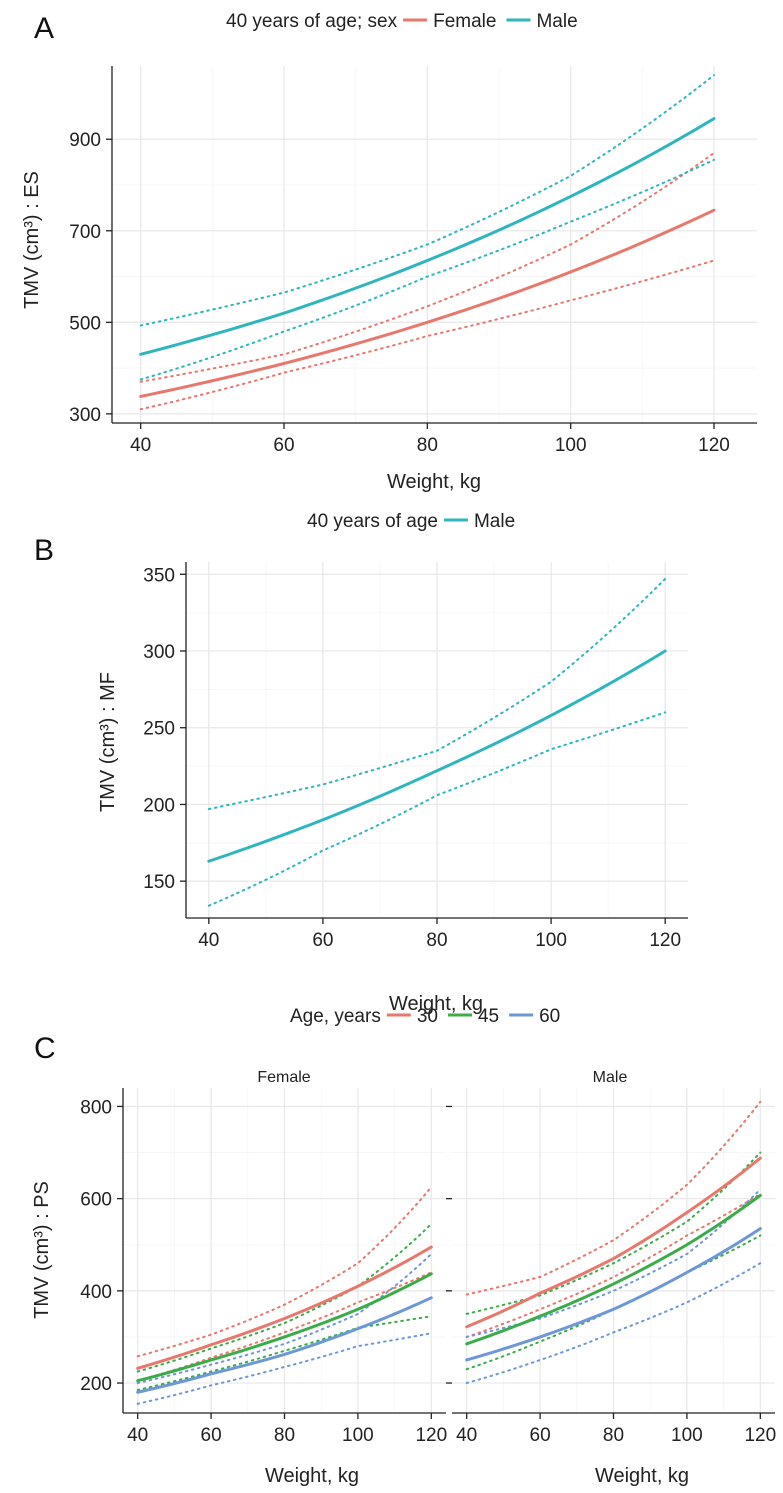 Image resolution: width=783 pixels, height=1493 pixels. I want to click on panel-c-male-xlabel: Weight, kg, so click(642, 1476).